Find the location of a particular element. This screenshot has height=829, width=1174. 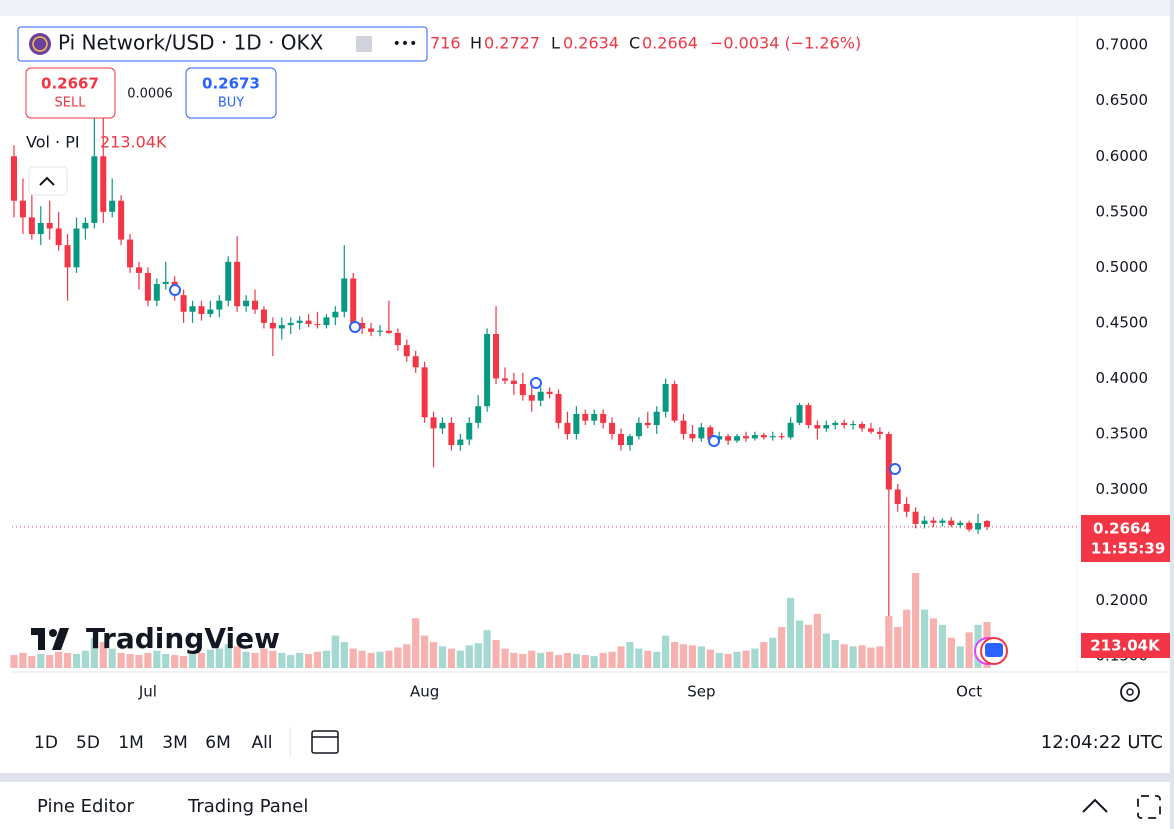

volume-legend-label: Vol · PI is located at coordinates (53, 142).